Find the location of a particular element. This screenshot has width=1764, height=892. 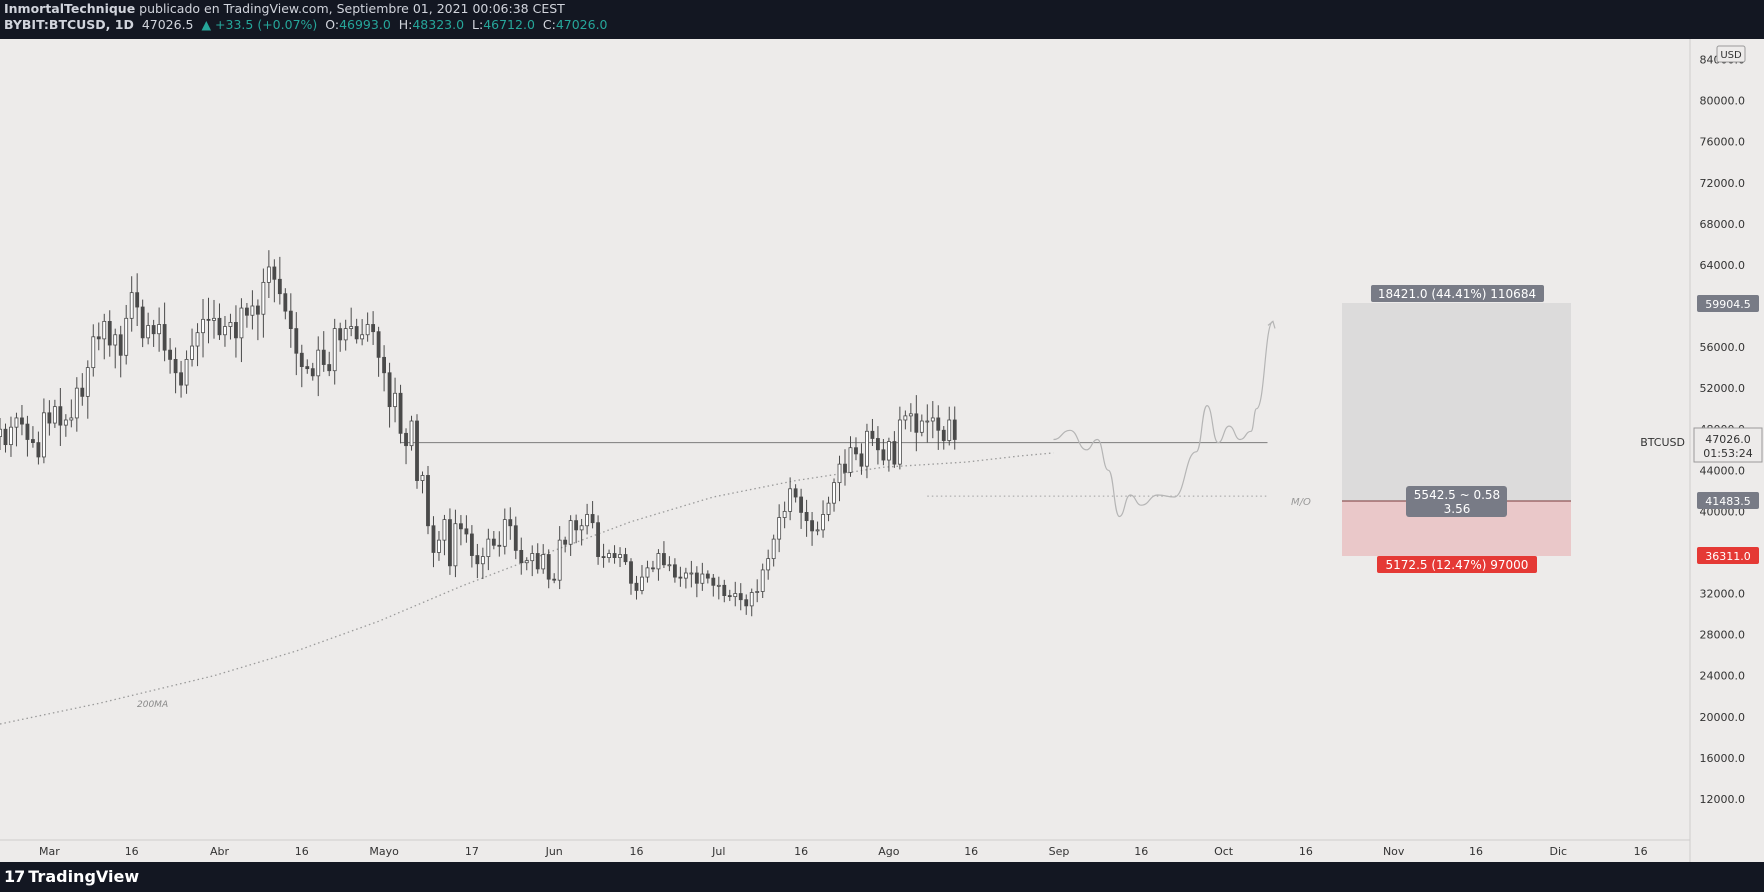

close-value: 47026.0 is located at coordinates (581, 24).